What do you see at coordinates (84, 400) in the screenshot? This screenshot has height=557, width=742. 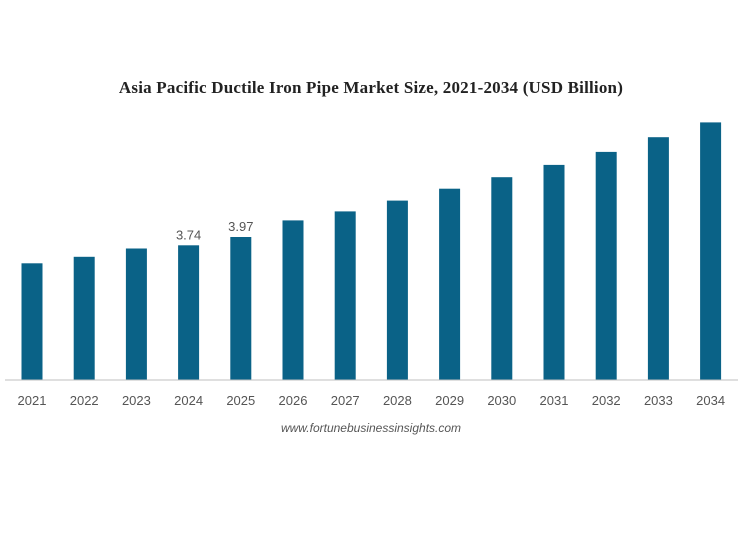 I see `x-tick-label-2022: 2022` at bounding box center [84, 400].